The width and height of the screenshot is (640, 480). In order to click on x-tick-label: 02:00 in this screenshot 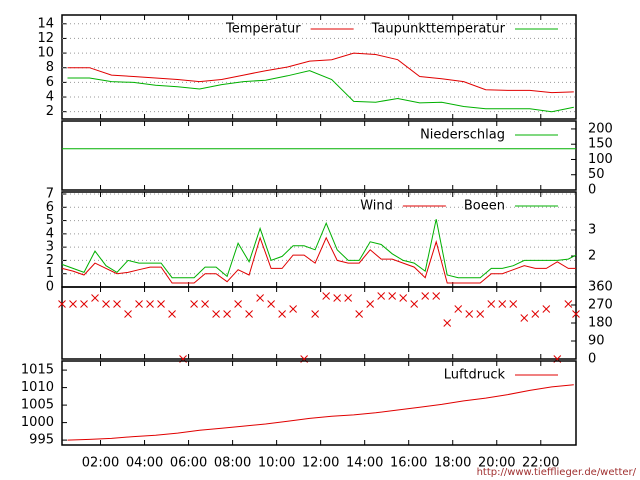, I will do `click(100, 463)`.